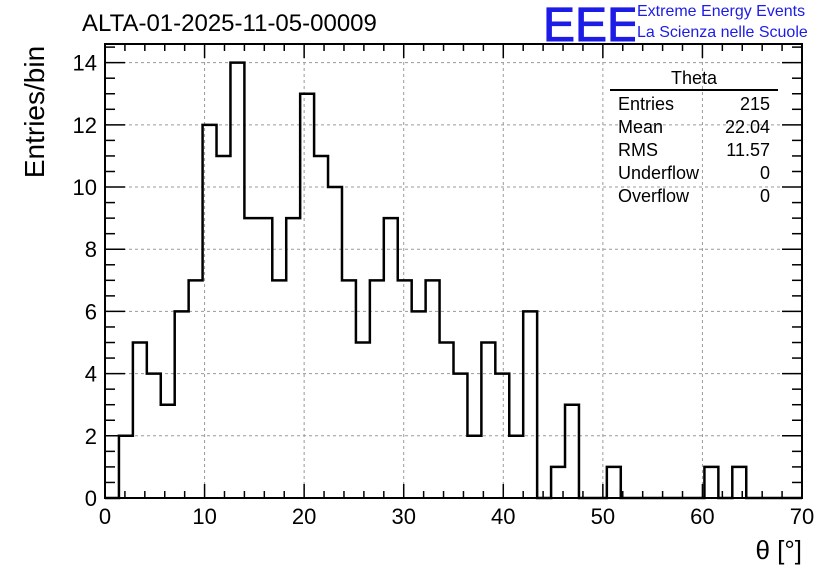 Image resolution: width=836 pixels, height=572 pixels. Describe the element at coordinates (641, 127) in the screenshot. I see `stats-label: Mean` at that location.